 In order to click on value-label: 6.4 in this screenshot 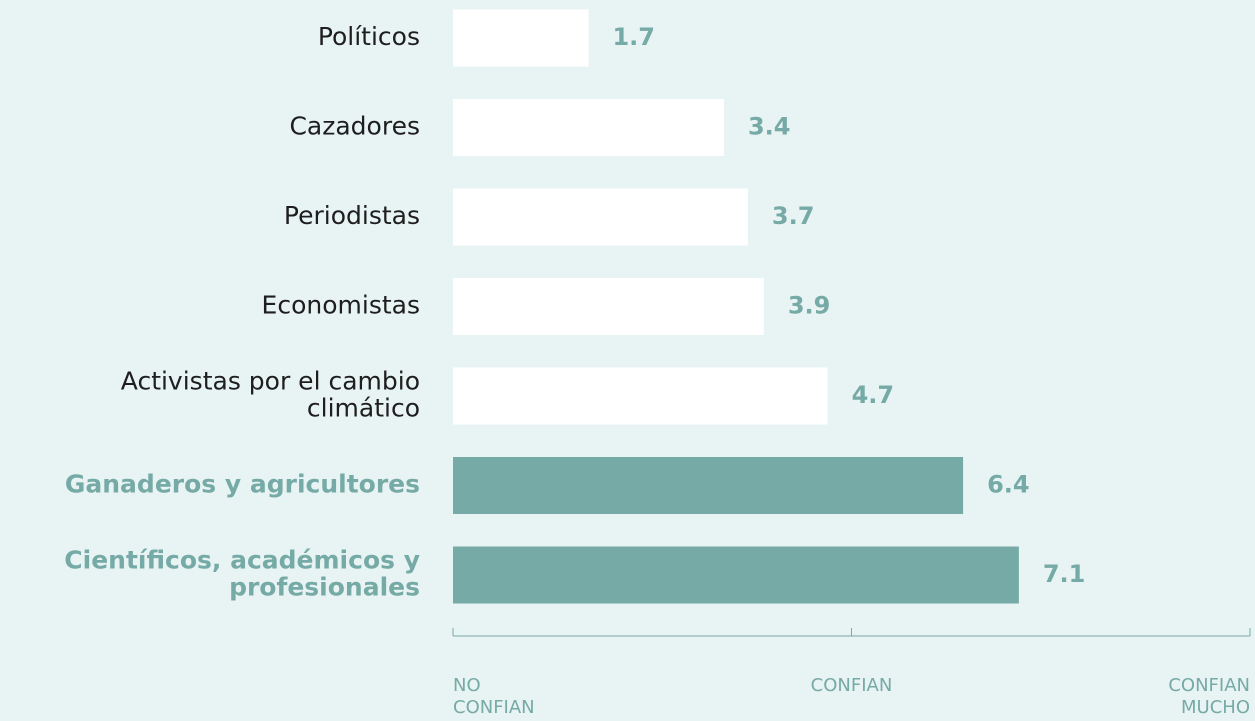, I will do `click(1008, 485)`.